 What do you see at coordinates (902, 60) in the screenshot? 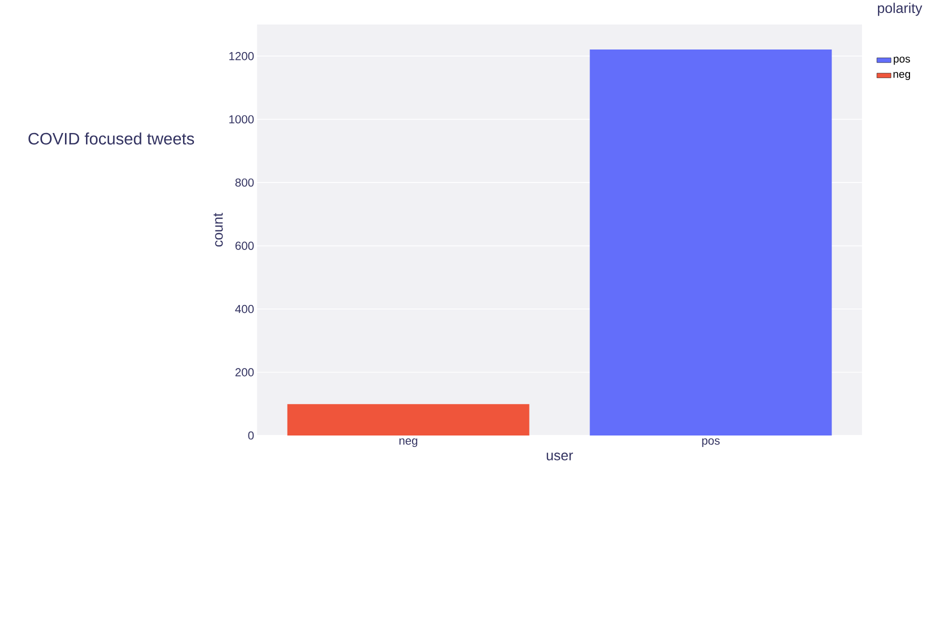
I see `legend-label: pos` at bounding box center [902, 60].